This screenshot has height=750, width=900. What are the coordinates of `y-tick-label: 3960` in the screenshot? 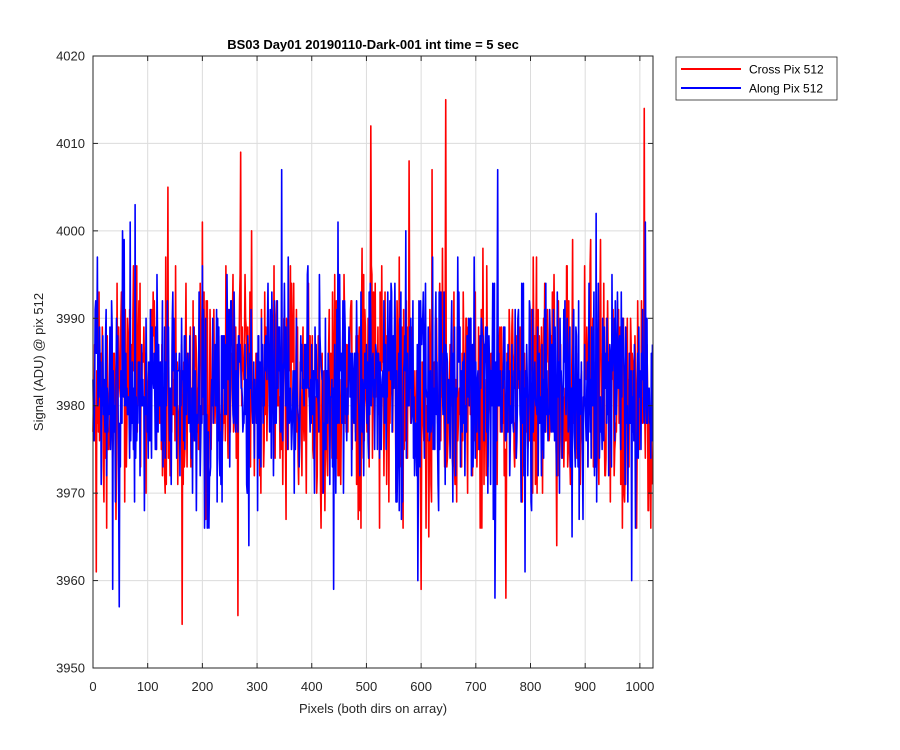 It's located at (70, 580).